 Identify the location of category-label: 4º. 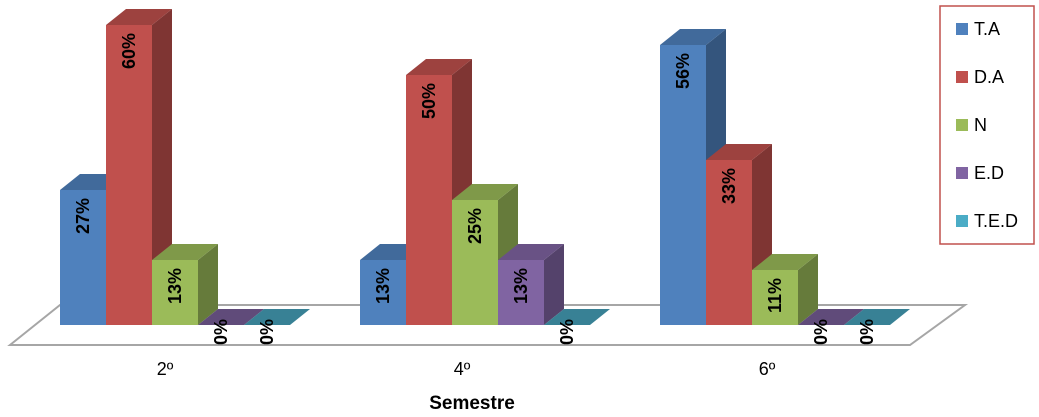
(462, 369).